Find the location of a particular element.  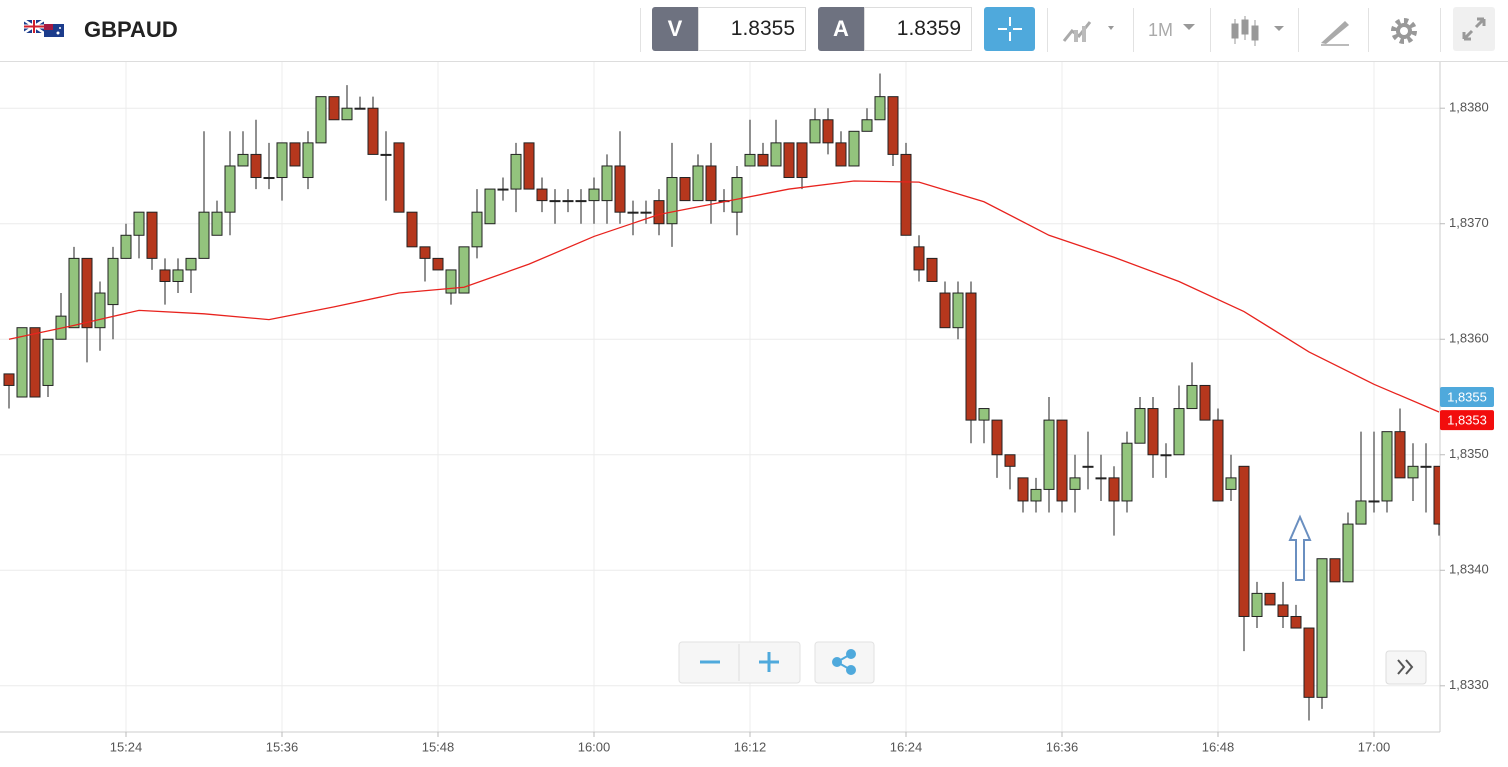

flags is located at coordinates (44, 28).